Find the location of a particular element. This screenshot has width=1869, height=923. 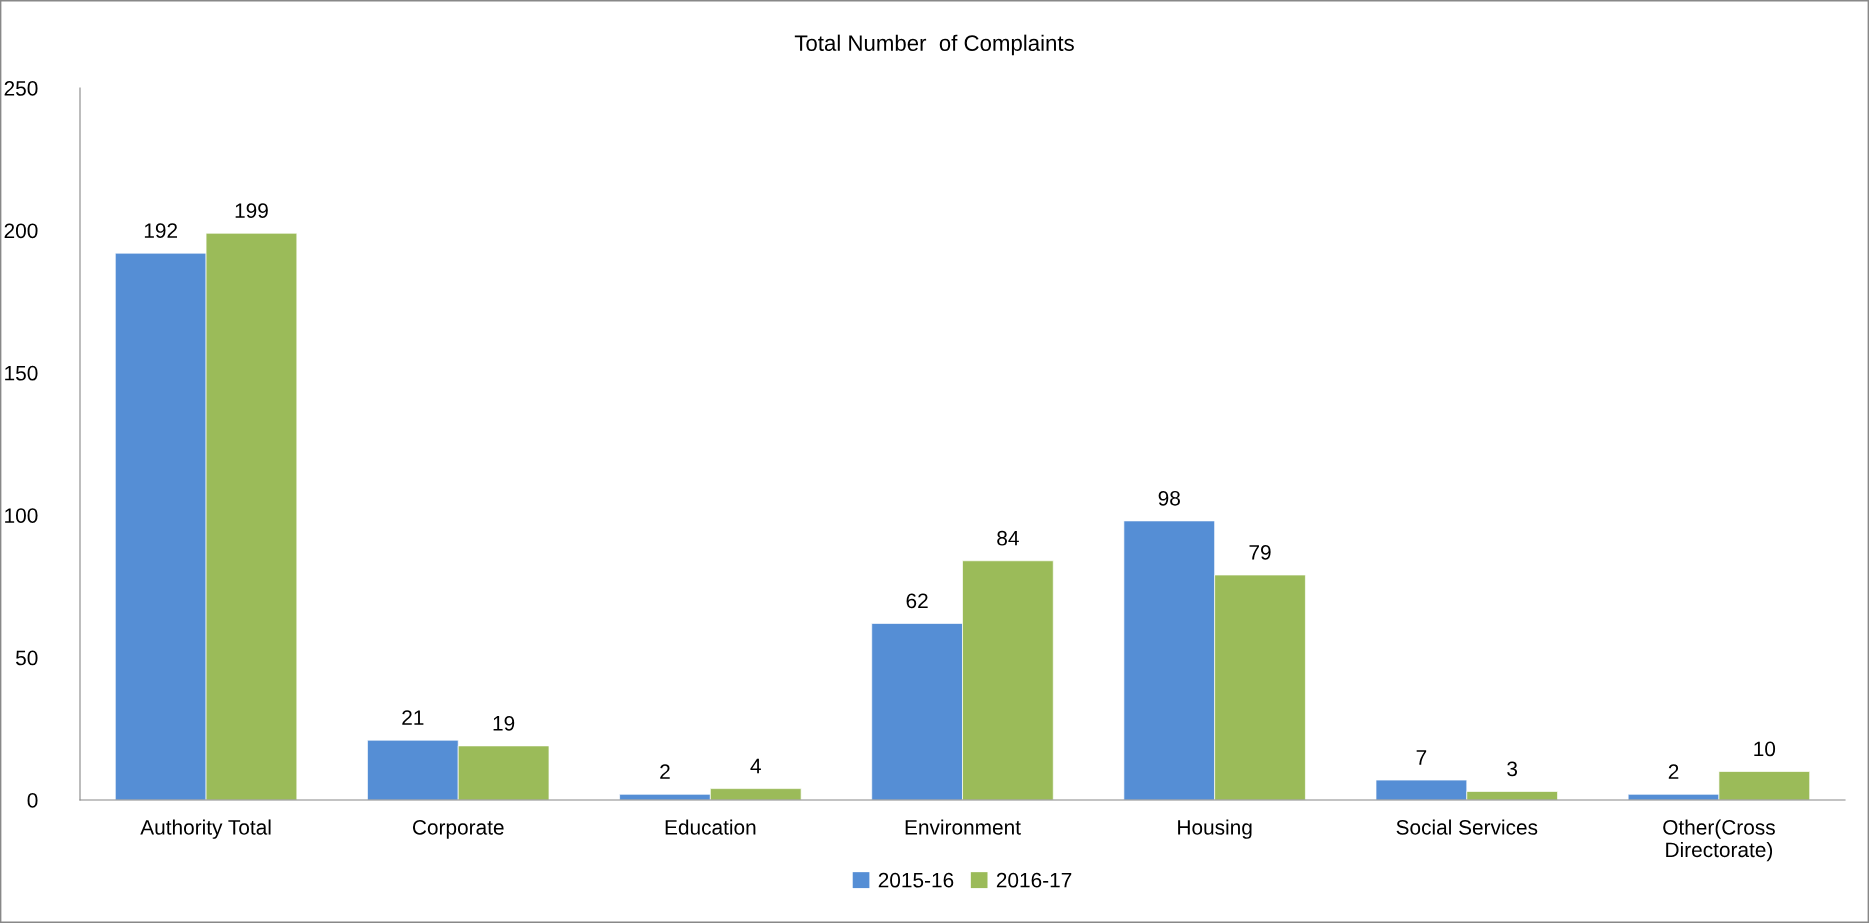

x-tick-label: Authority Total is located at coordinates (205, 829).